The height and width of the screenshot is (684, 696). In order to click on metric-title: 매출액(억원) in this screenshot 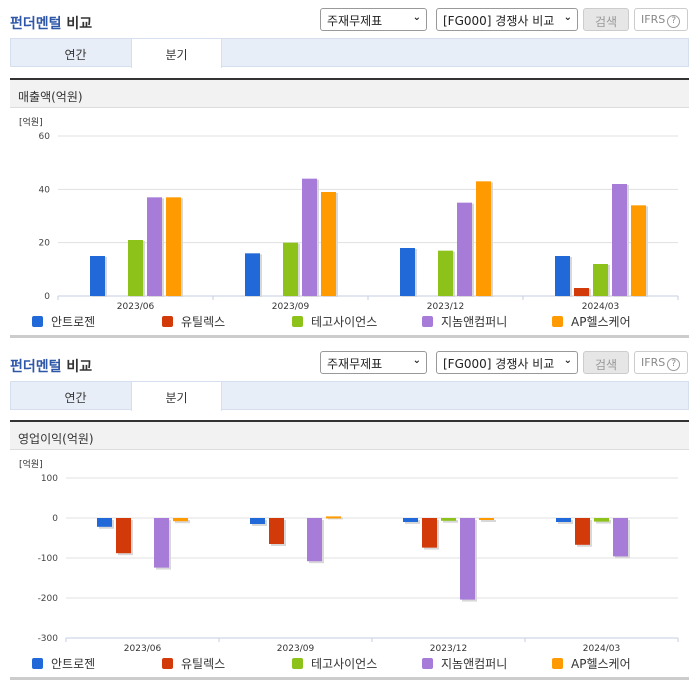, I will do `click(349, 93)`.